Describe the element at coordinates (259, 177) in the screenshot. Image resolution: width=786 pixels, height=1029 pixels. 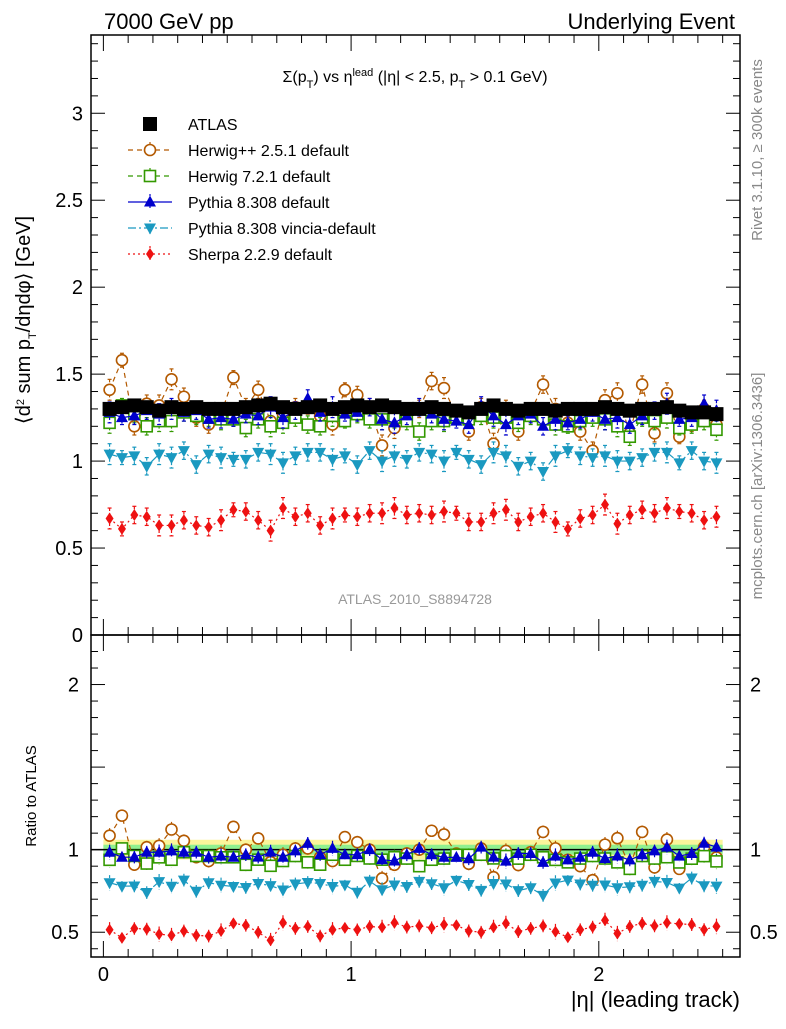
I see `legend-label: Herwig 7.2.1 default` at that location.